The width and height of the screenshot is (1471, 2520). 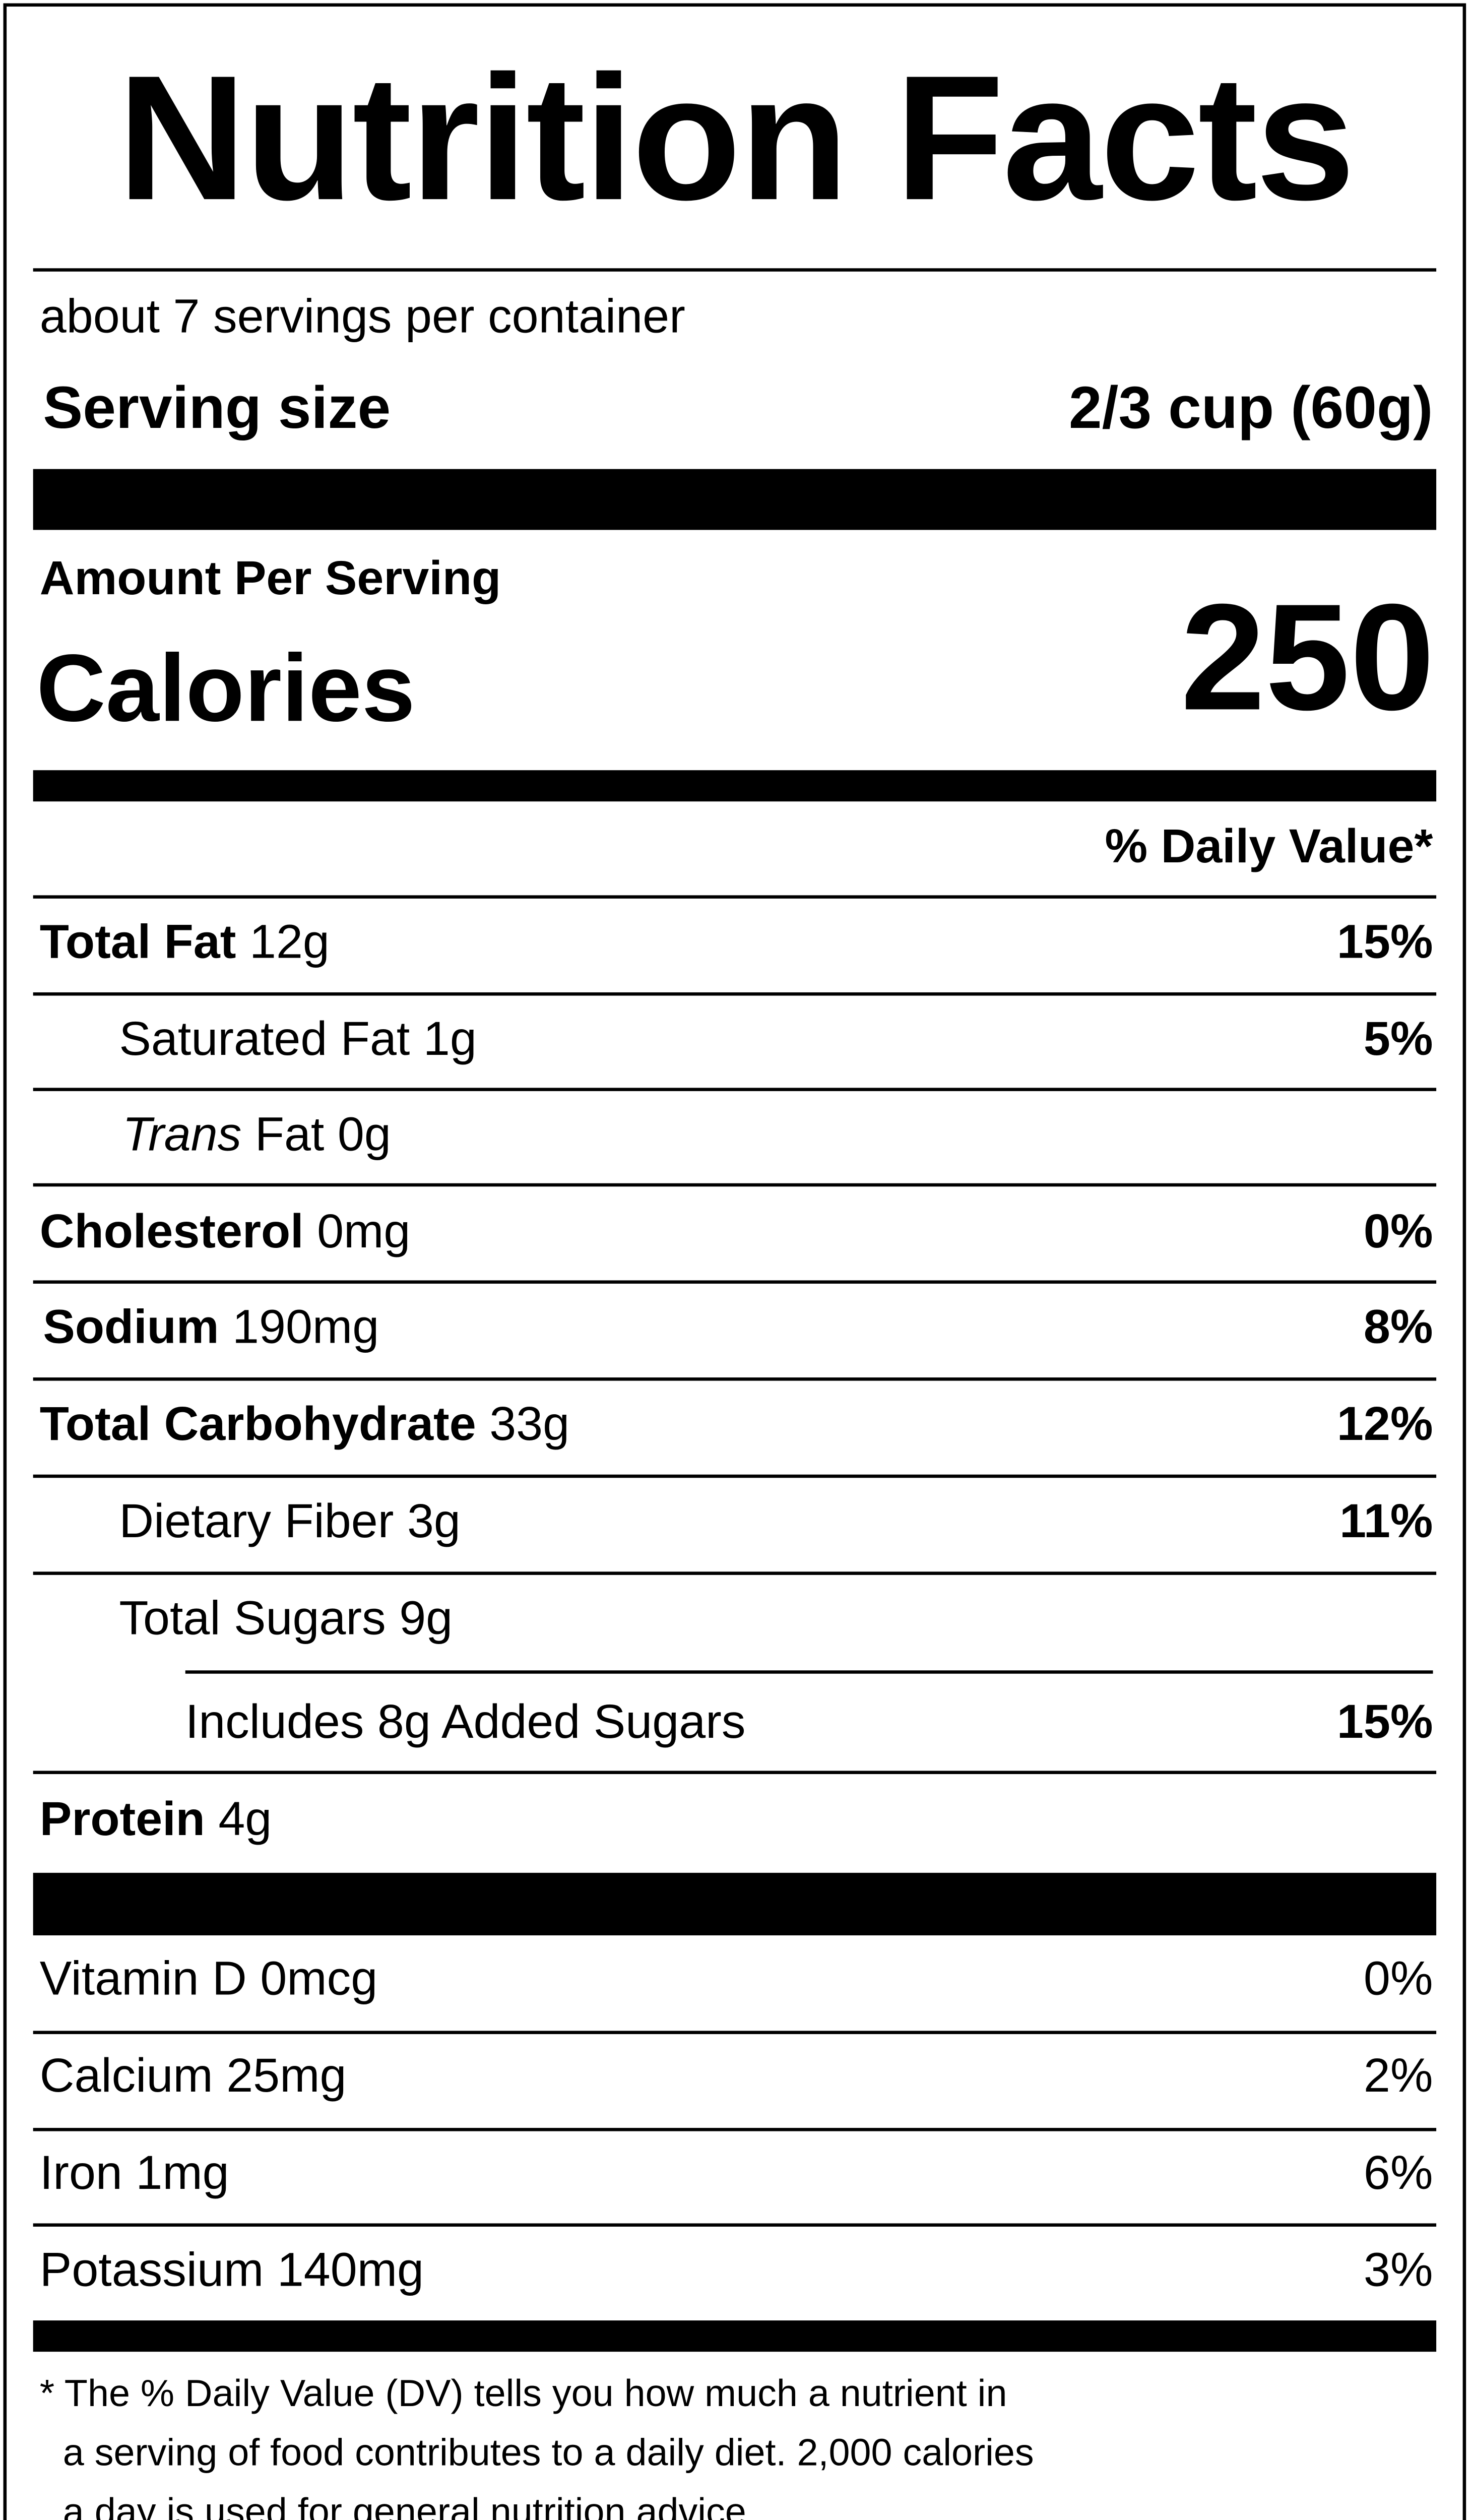 What do you see at coordinates (80, 2174) in the screenshot?
I see `vitamin-name: Iron` at bounding box center [80, 2174].